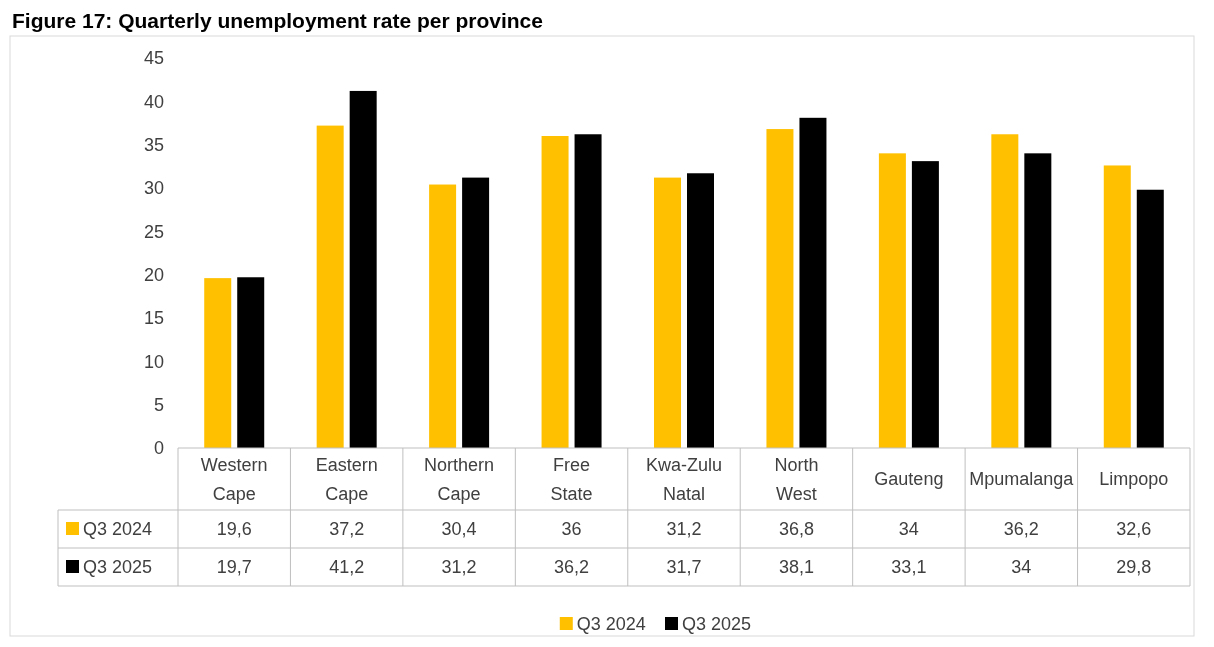  What do you see at coordinates (347, 567) in the screenshot?
I see `data-label: 41,2` at bounding box center [347, 567].